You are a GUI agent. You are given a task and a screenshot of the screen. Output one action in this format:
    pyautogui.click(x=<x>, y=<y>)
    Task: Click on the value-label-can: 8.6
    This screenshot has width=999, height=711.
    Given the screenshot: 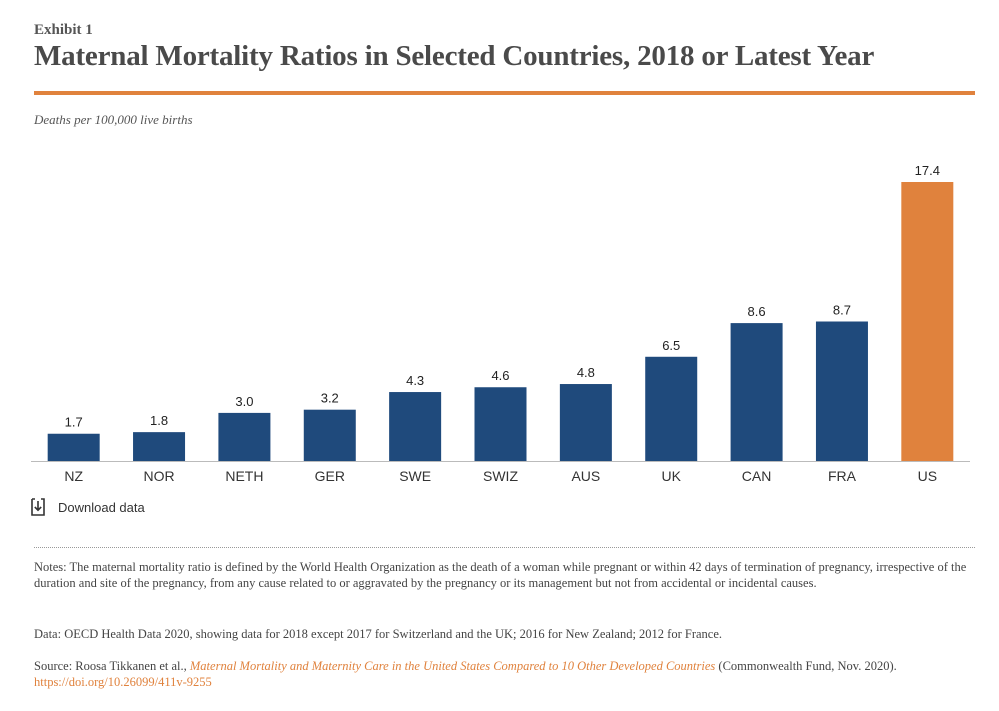 What is the action you would take?
    pyautogui.click(x=757, y=311)
    